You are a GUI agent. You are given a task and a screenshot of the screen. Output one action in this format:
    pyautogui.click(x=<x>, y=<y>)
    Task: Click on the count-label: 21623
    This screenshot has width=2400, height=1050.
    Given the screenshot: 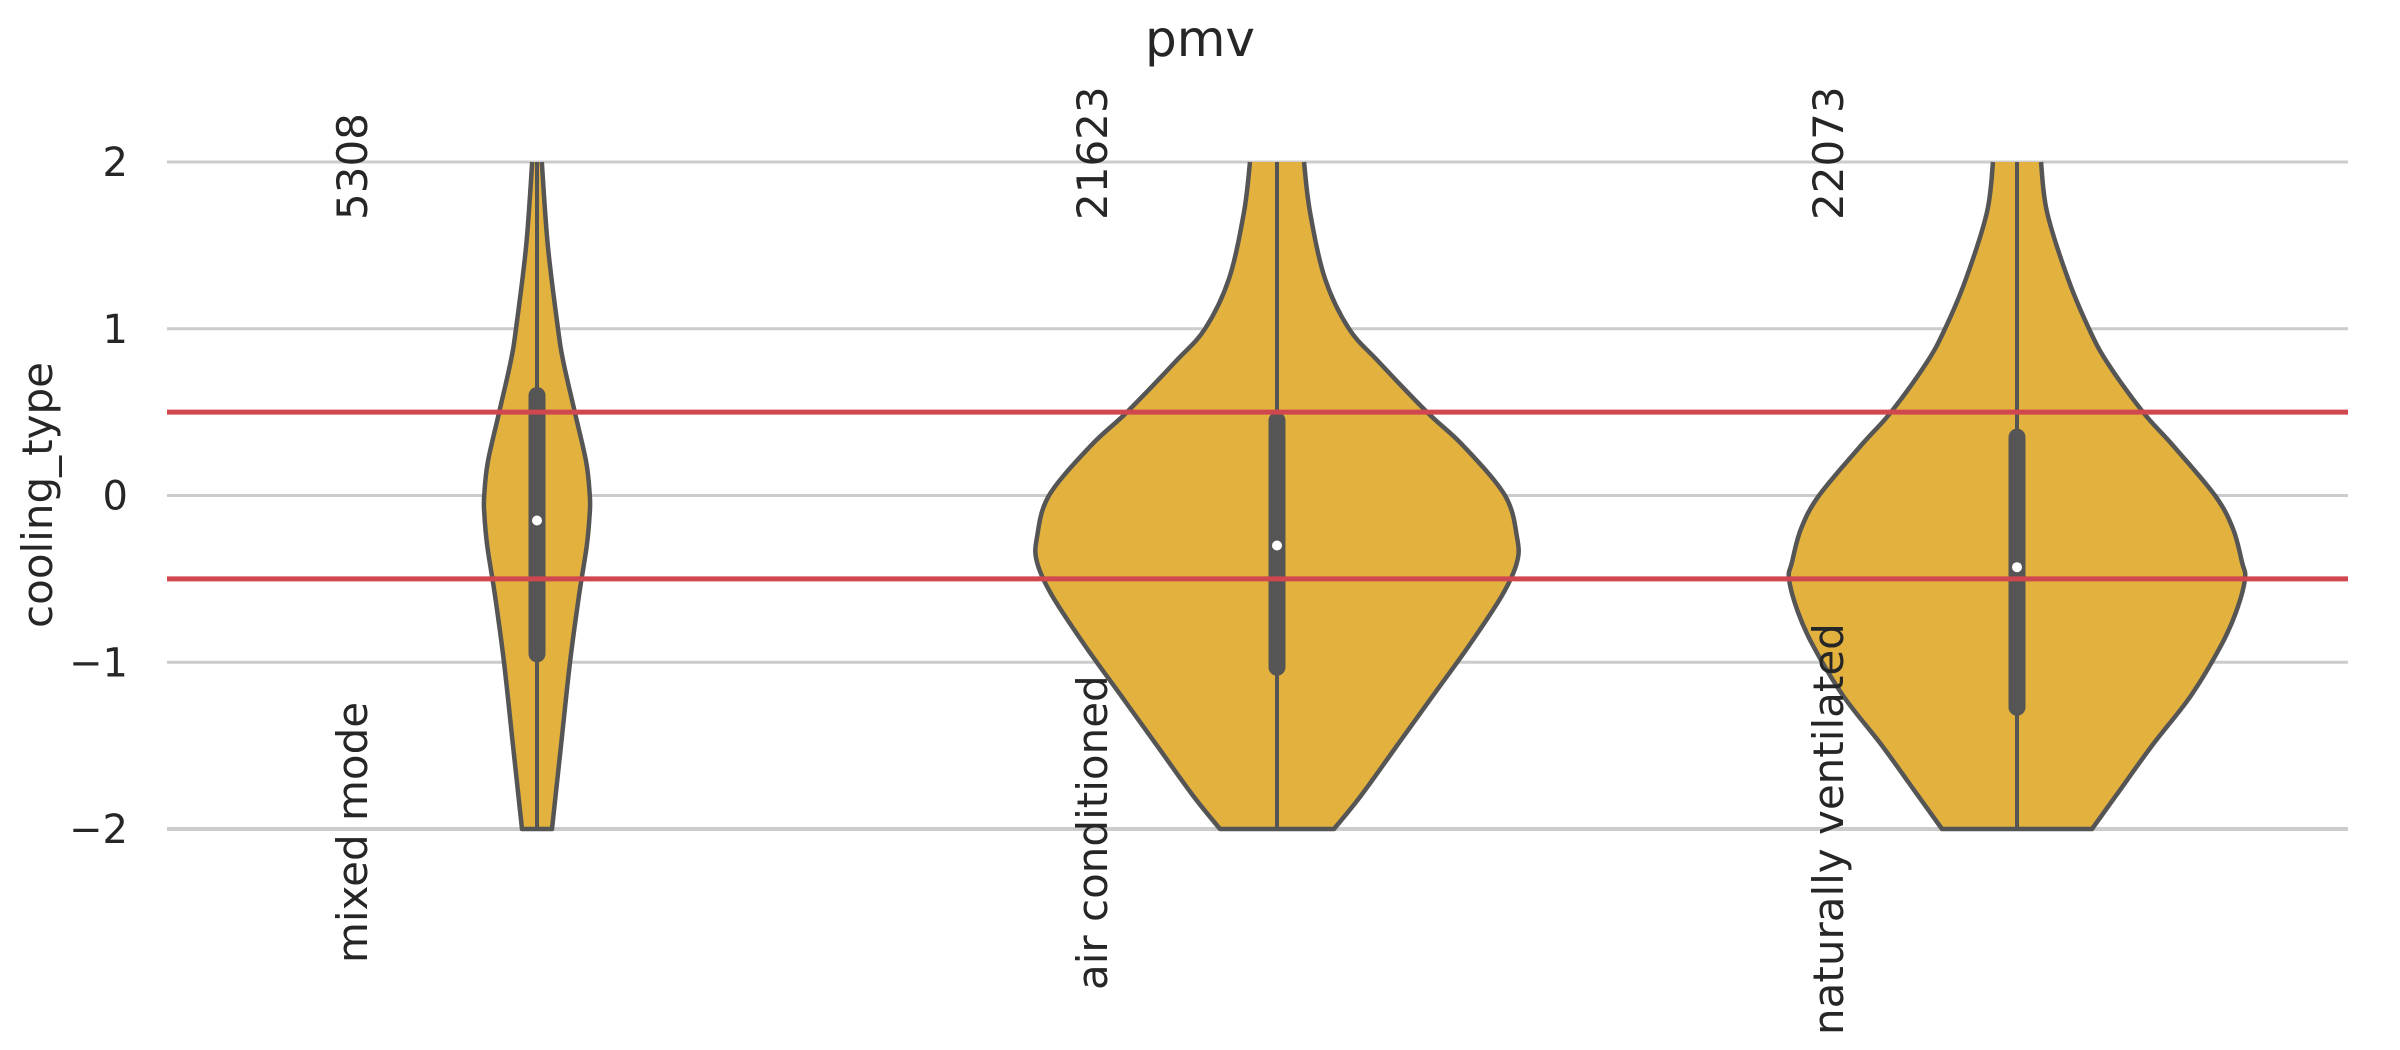 What is the action you would take?
    pyautogui.click(x=1092, y=153)
    